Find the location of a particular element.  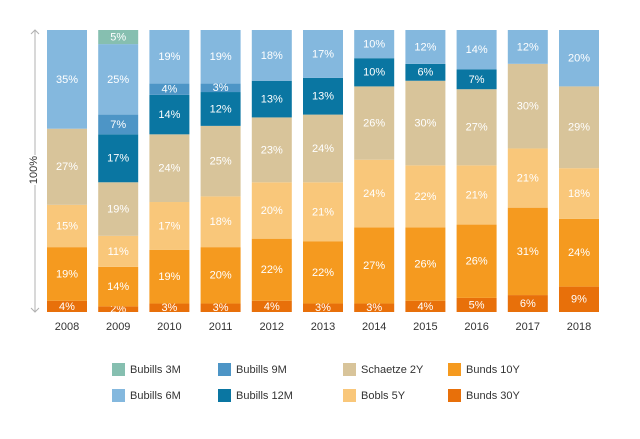

legend-label-bobls-5y: Bobls 5Y is located at coordinates (383, 396).